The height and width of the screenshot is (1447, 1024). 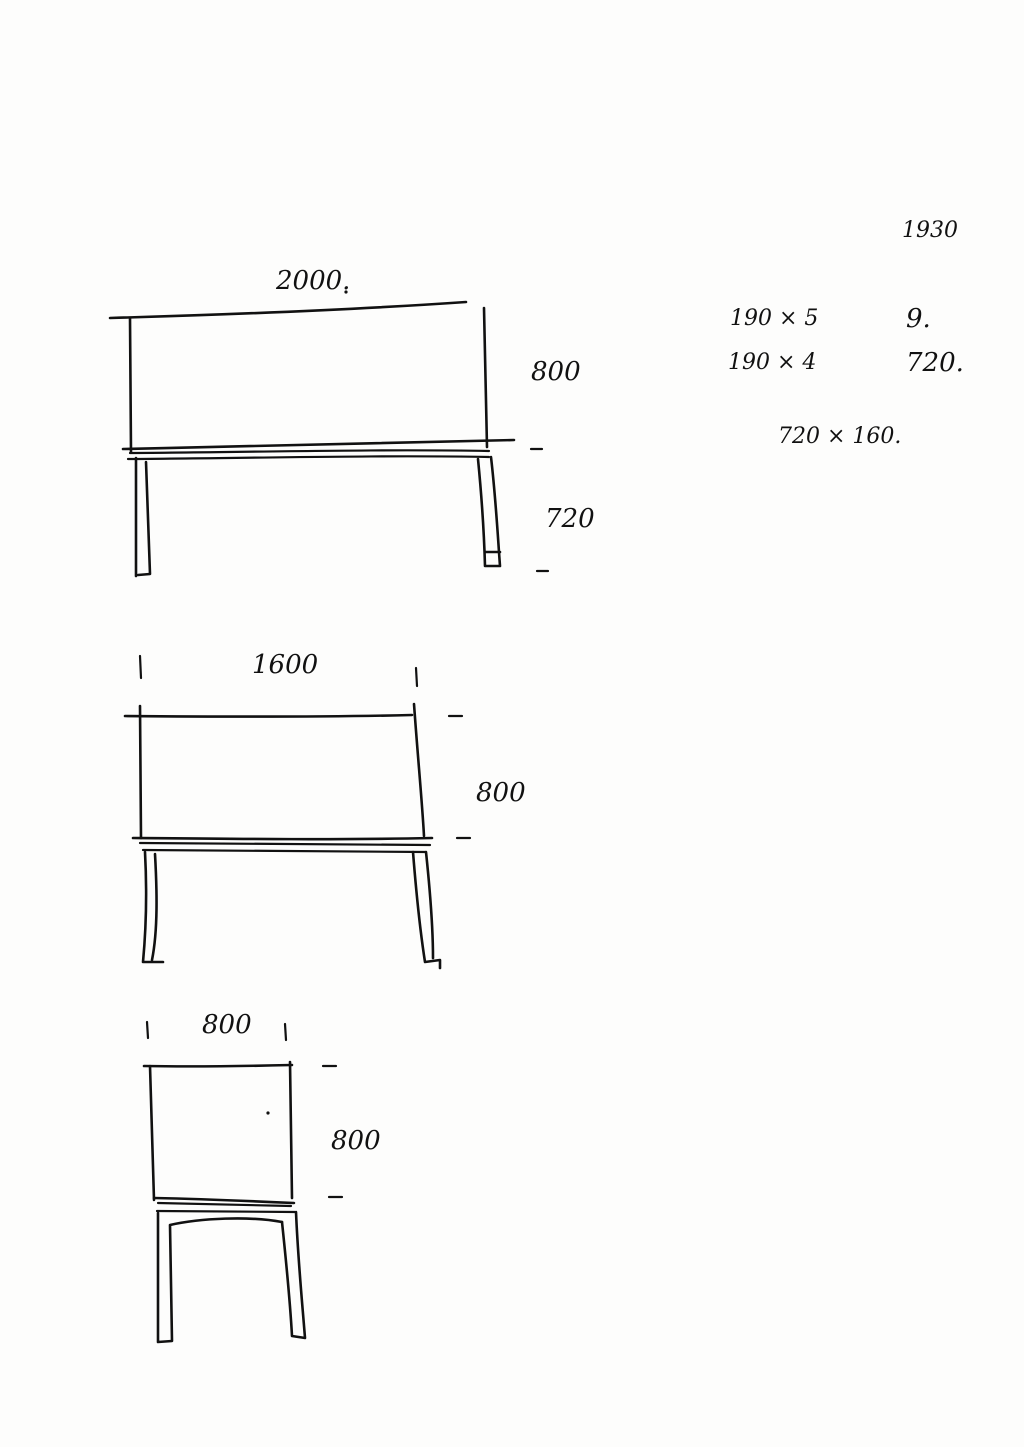 I want to click on table-2-left-edge, so click(x=140, y=772).